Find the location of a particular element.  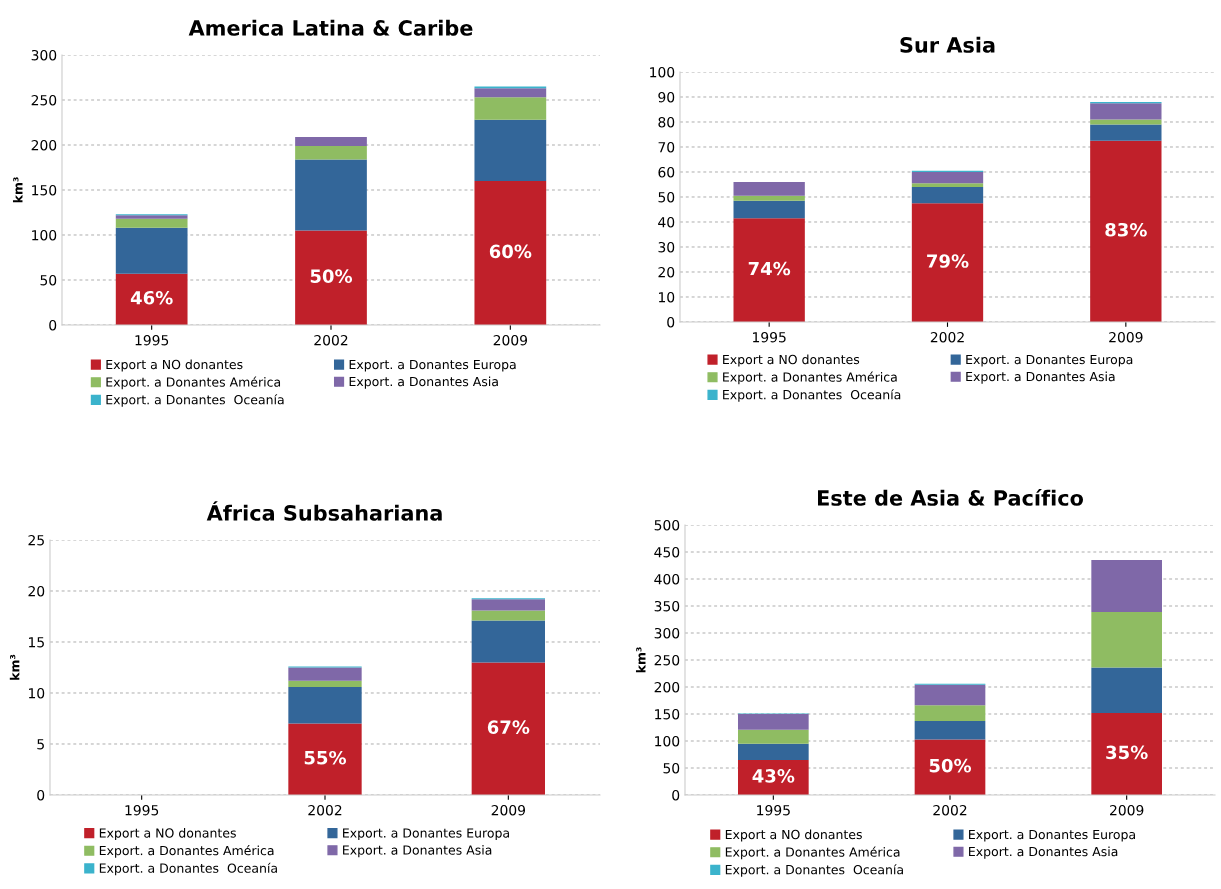

y-tick-label: 300 is located at coordinates (44, 55).